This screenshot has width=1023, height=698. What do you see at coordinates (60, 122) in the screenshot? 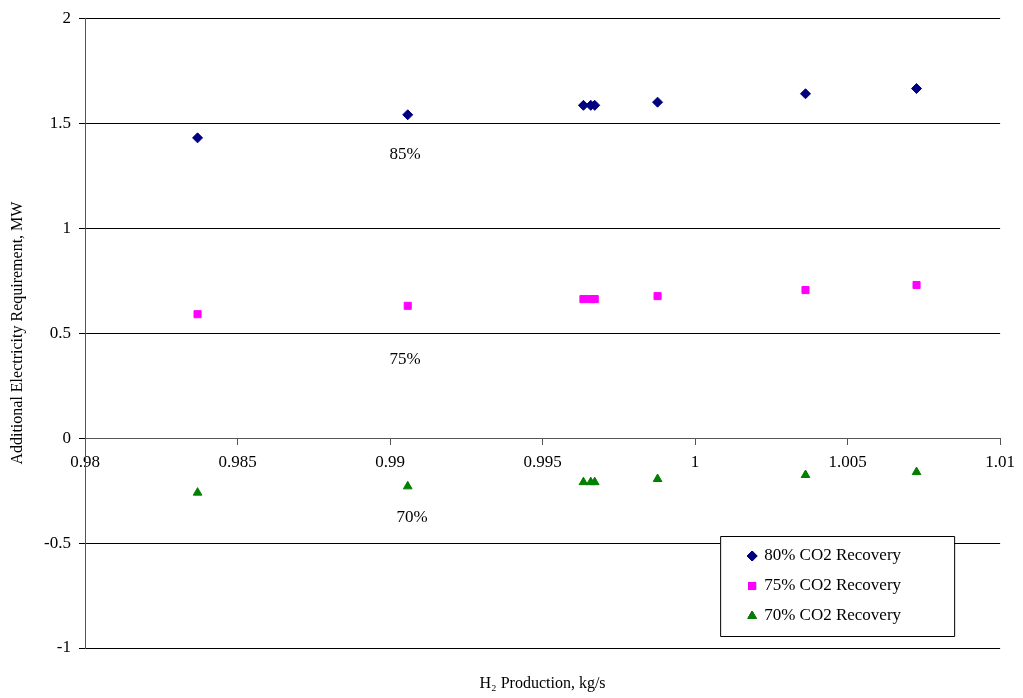
I see `y-tick-label: 1.5` at bounding box center [60, 122].